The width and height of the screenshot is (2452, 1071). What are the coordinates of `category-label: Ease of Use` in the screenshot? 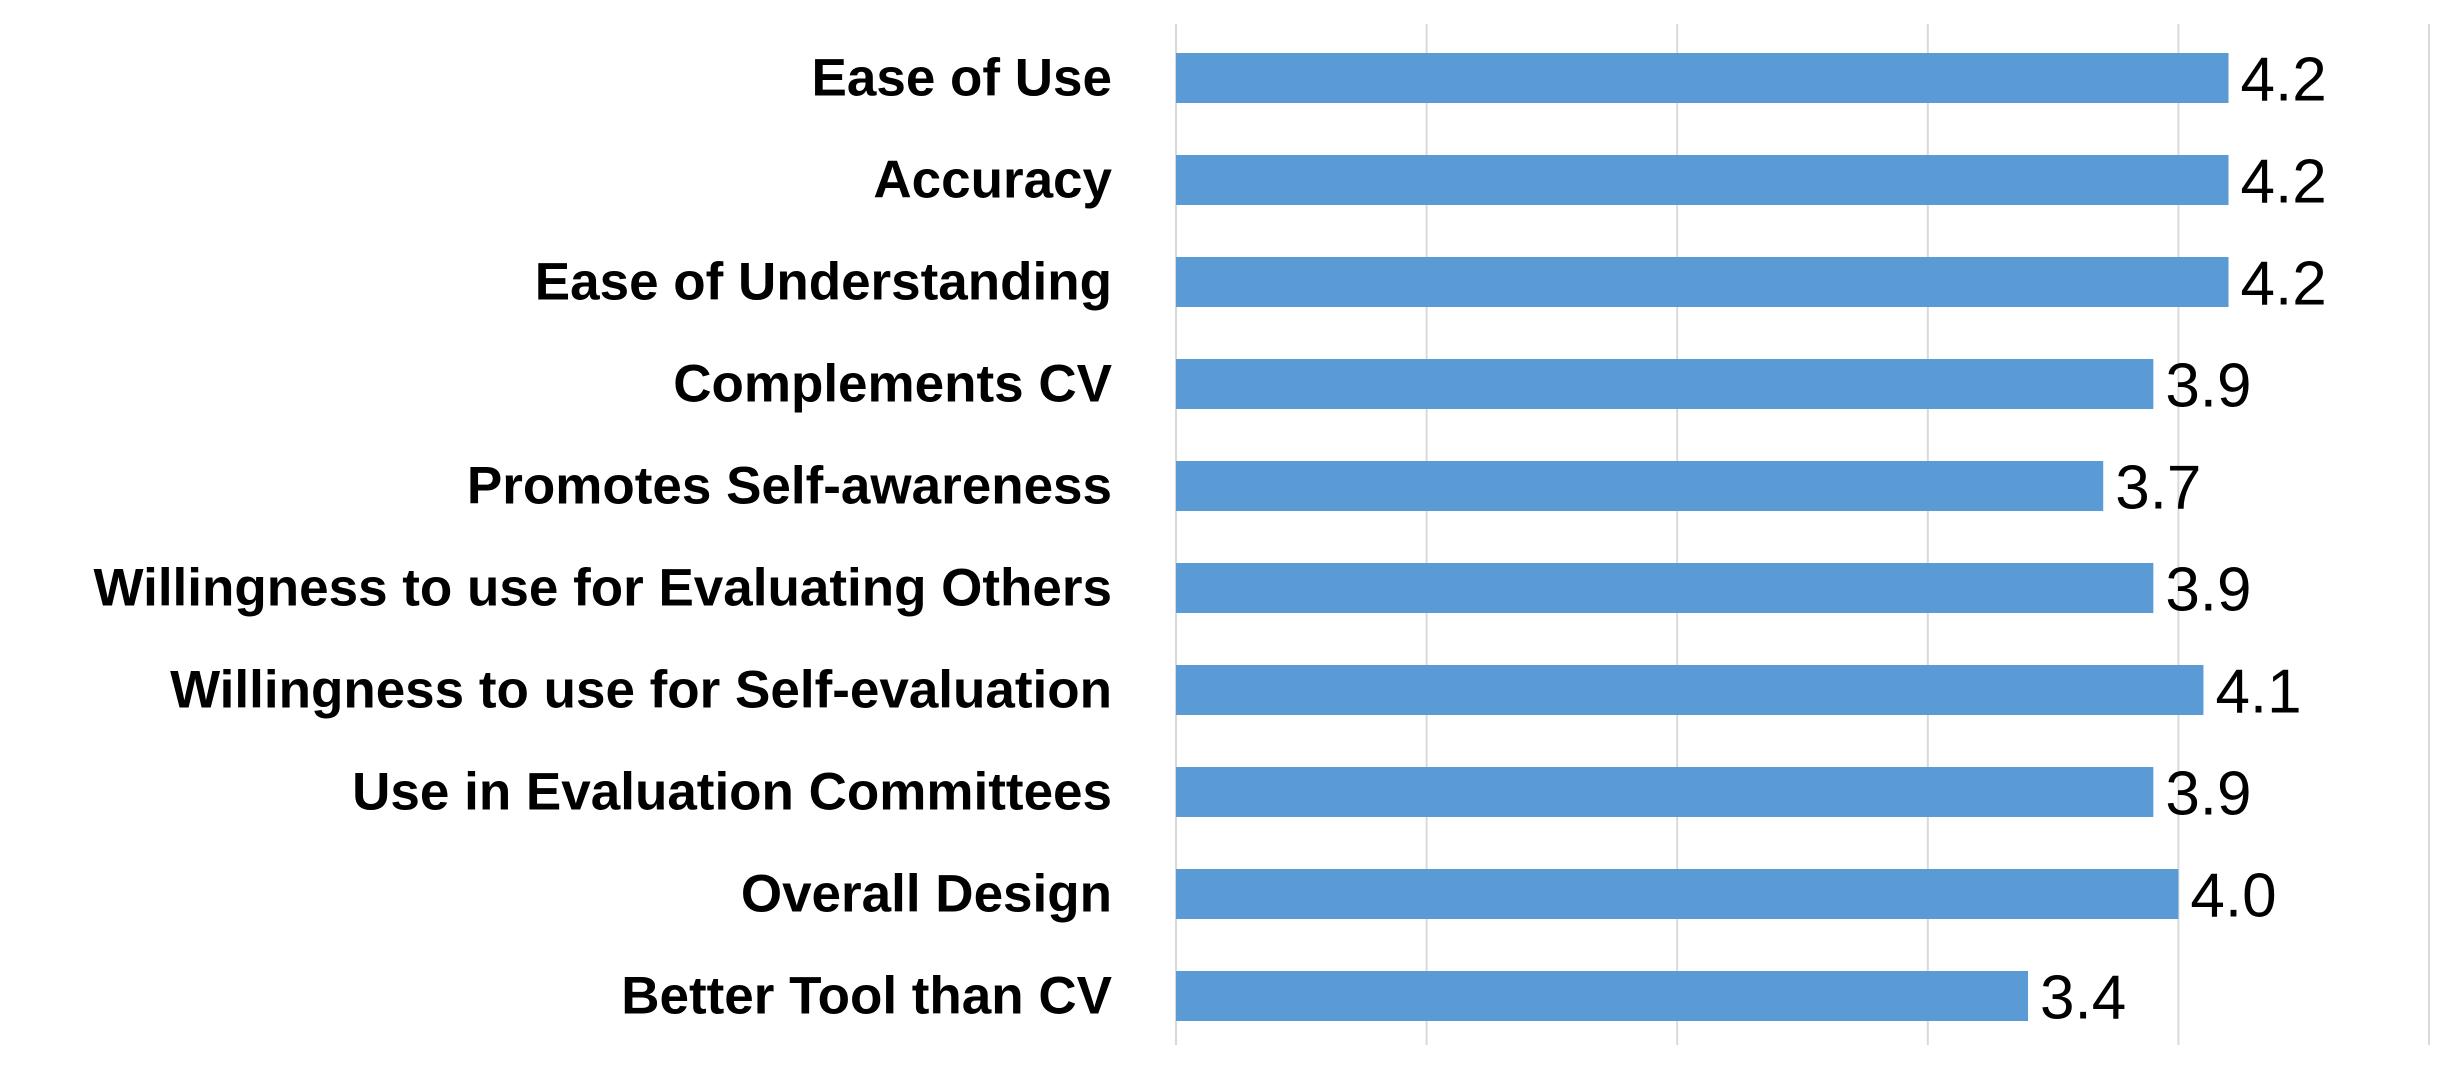 It's located at (962, 78).